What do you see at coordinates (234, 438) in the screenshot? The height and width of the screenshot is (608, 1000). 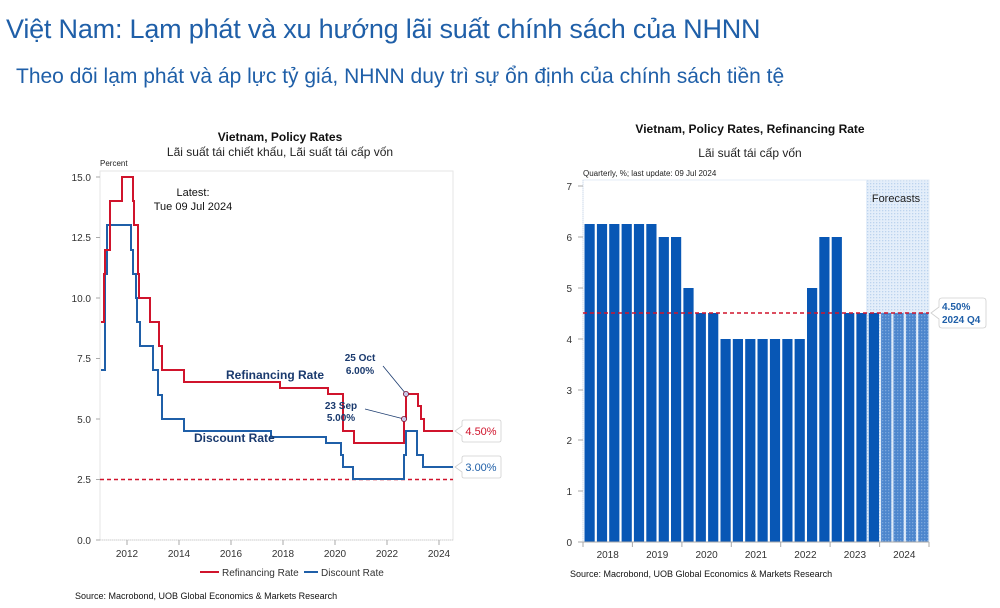 I see `discount-rate-label: Discount Rate` at bounding box center [234, 438].